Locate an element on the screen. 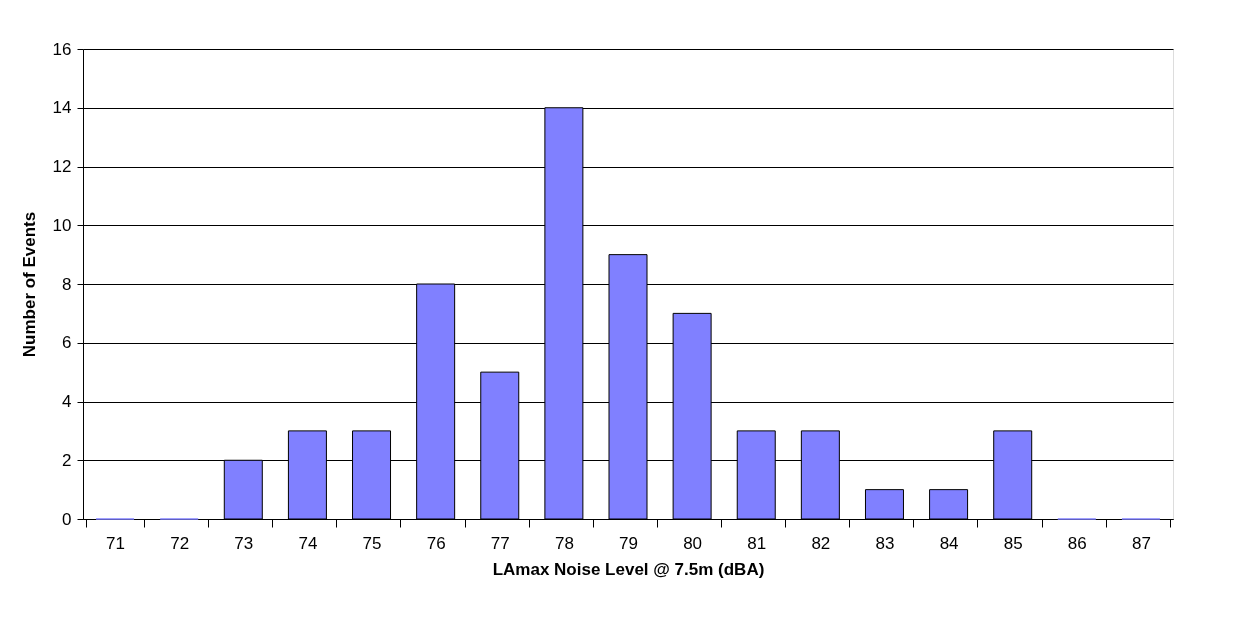 The width and height of the screenshot is (1247, 621). x-tick-label: 74 is located at coordinates (308, 543).